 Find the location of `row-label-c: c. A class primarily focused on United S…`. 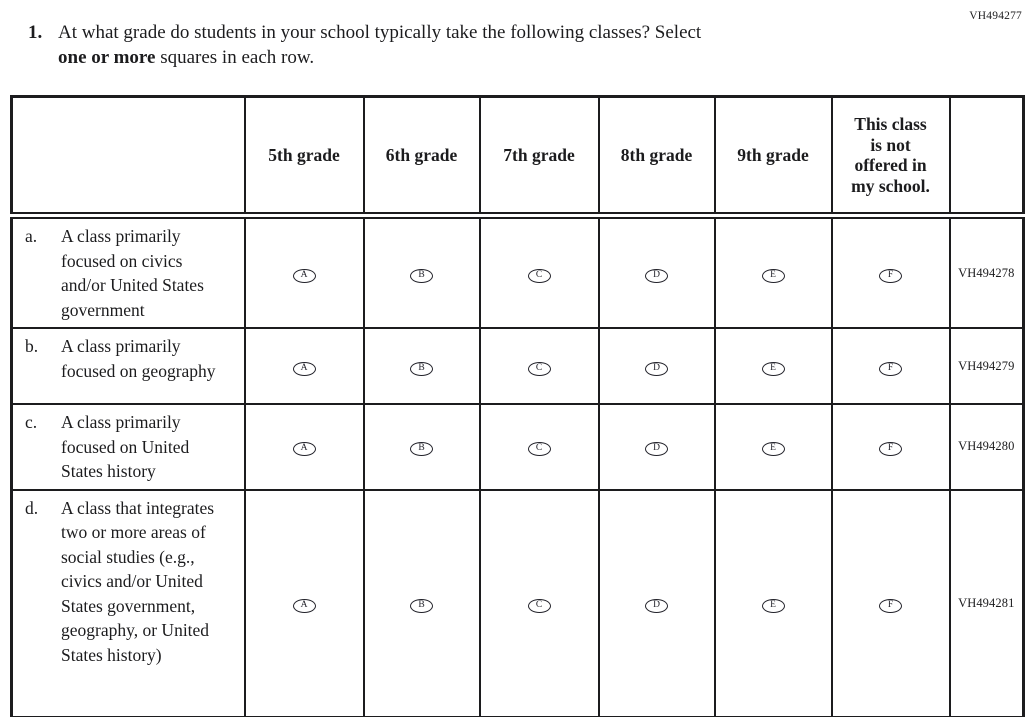

row-label-c: c. A class primarily focused on United S… is located at coordinates (128, 447).